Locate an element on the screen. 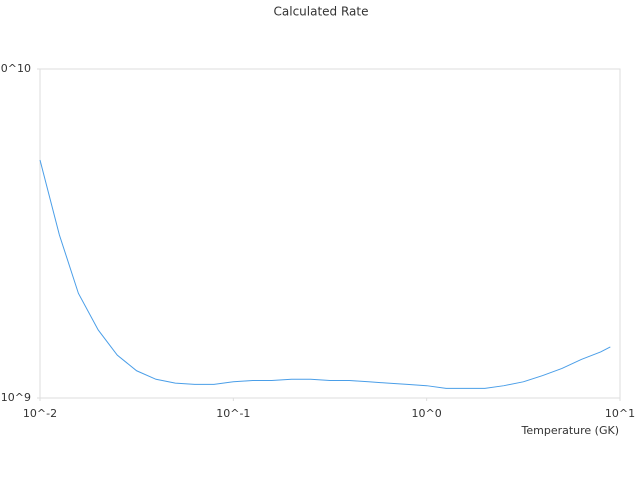  x-tick-label: 10^-2 is located at coordinates (40, 413).